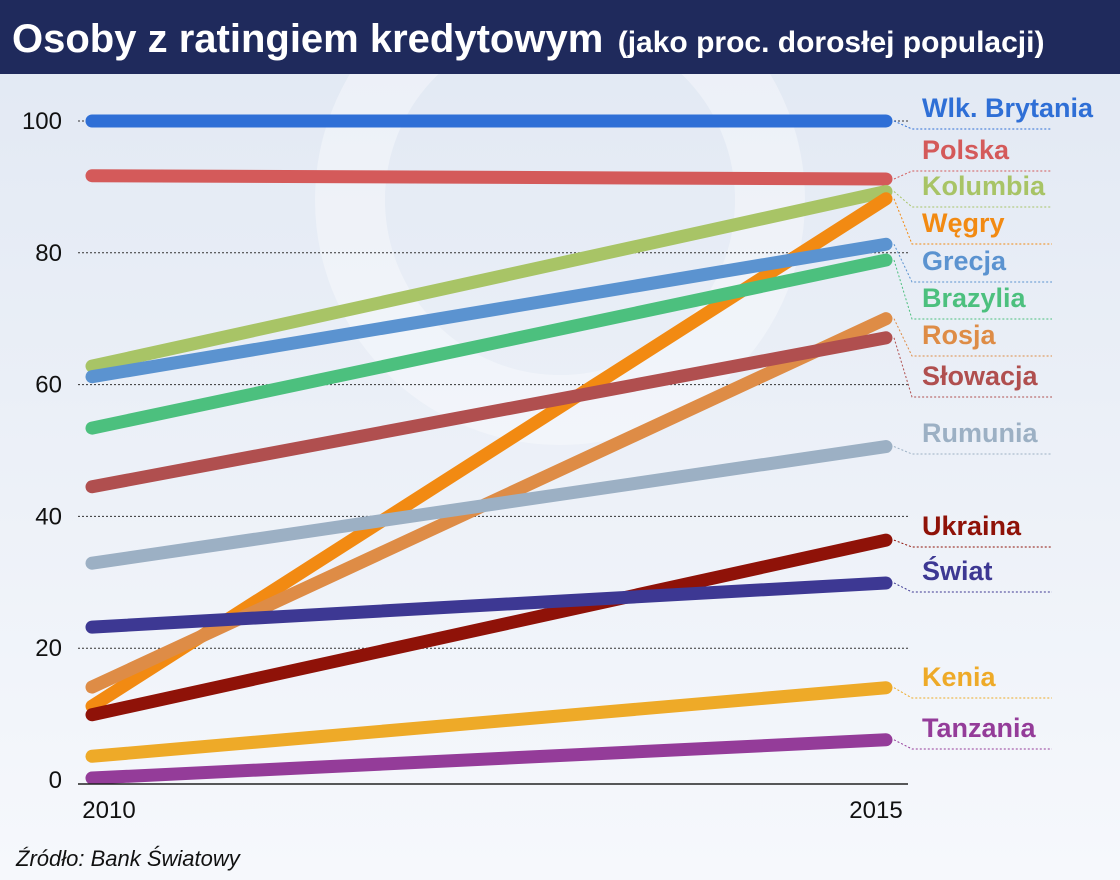  I want to click on label-leader-ukraina, so click(972, 543).